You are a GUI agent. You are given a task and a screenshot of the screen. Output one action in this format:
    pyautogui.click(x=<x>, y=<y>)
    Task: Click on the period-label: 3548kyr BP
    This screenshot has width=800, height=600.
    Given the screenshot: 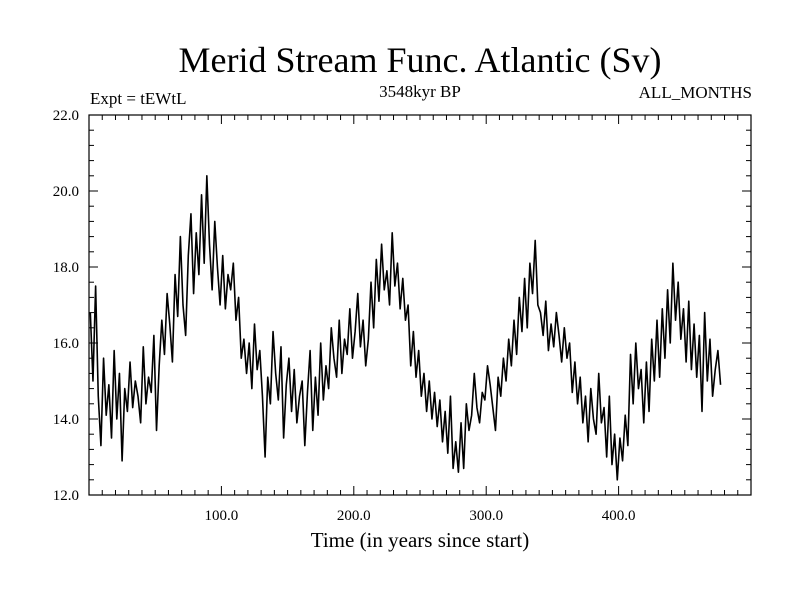 What is the action you would take?
    pyautogui.click(x=420, y=91)
    